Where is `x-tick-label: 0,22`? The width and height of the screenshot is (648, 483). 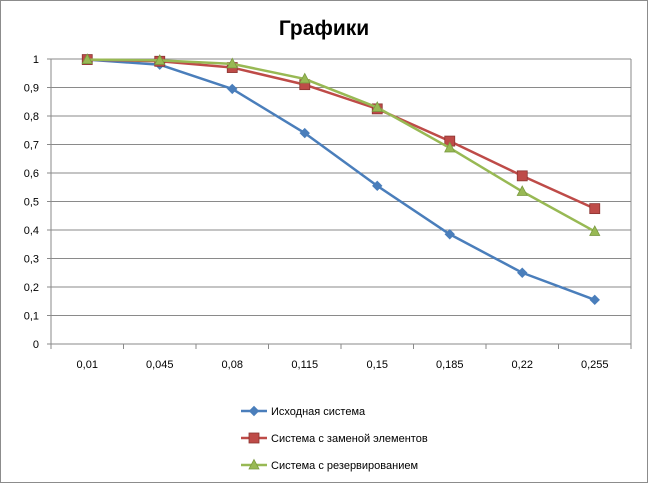
x-tick-label: 0,22 is located at coordinates (522, 365).